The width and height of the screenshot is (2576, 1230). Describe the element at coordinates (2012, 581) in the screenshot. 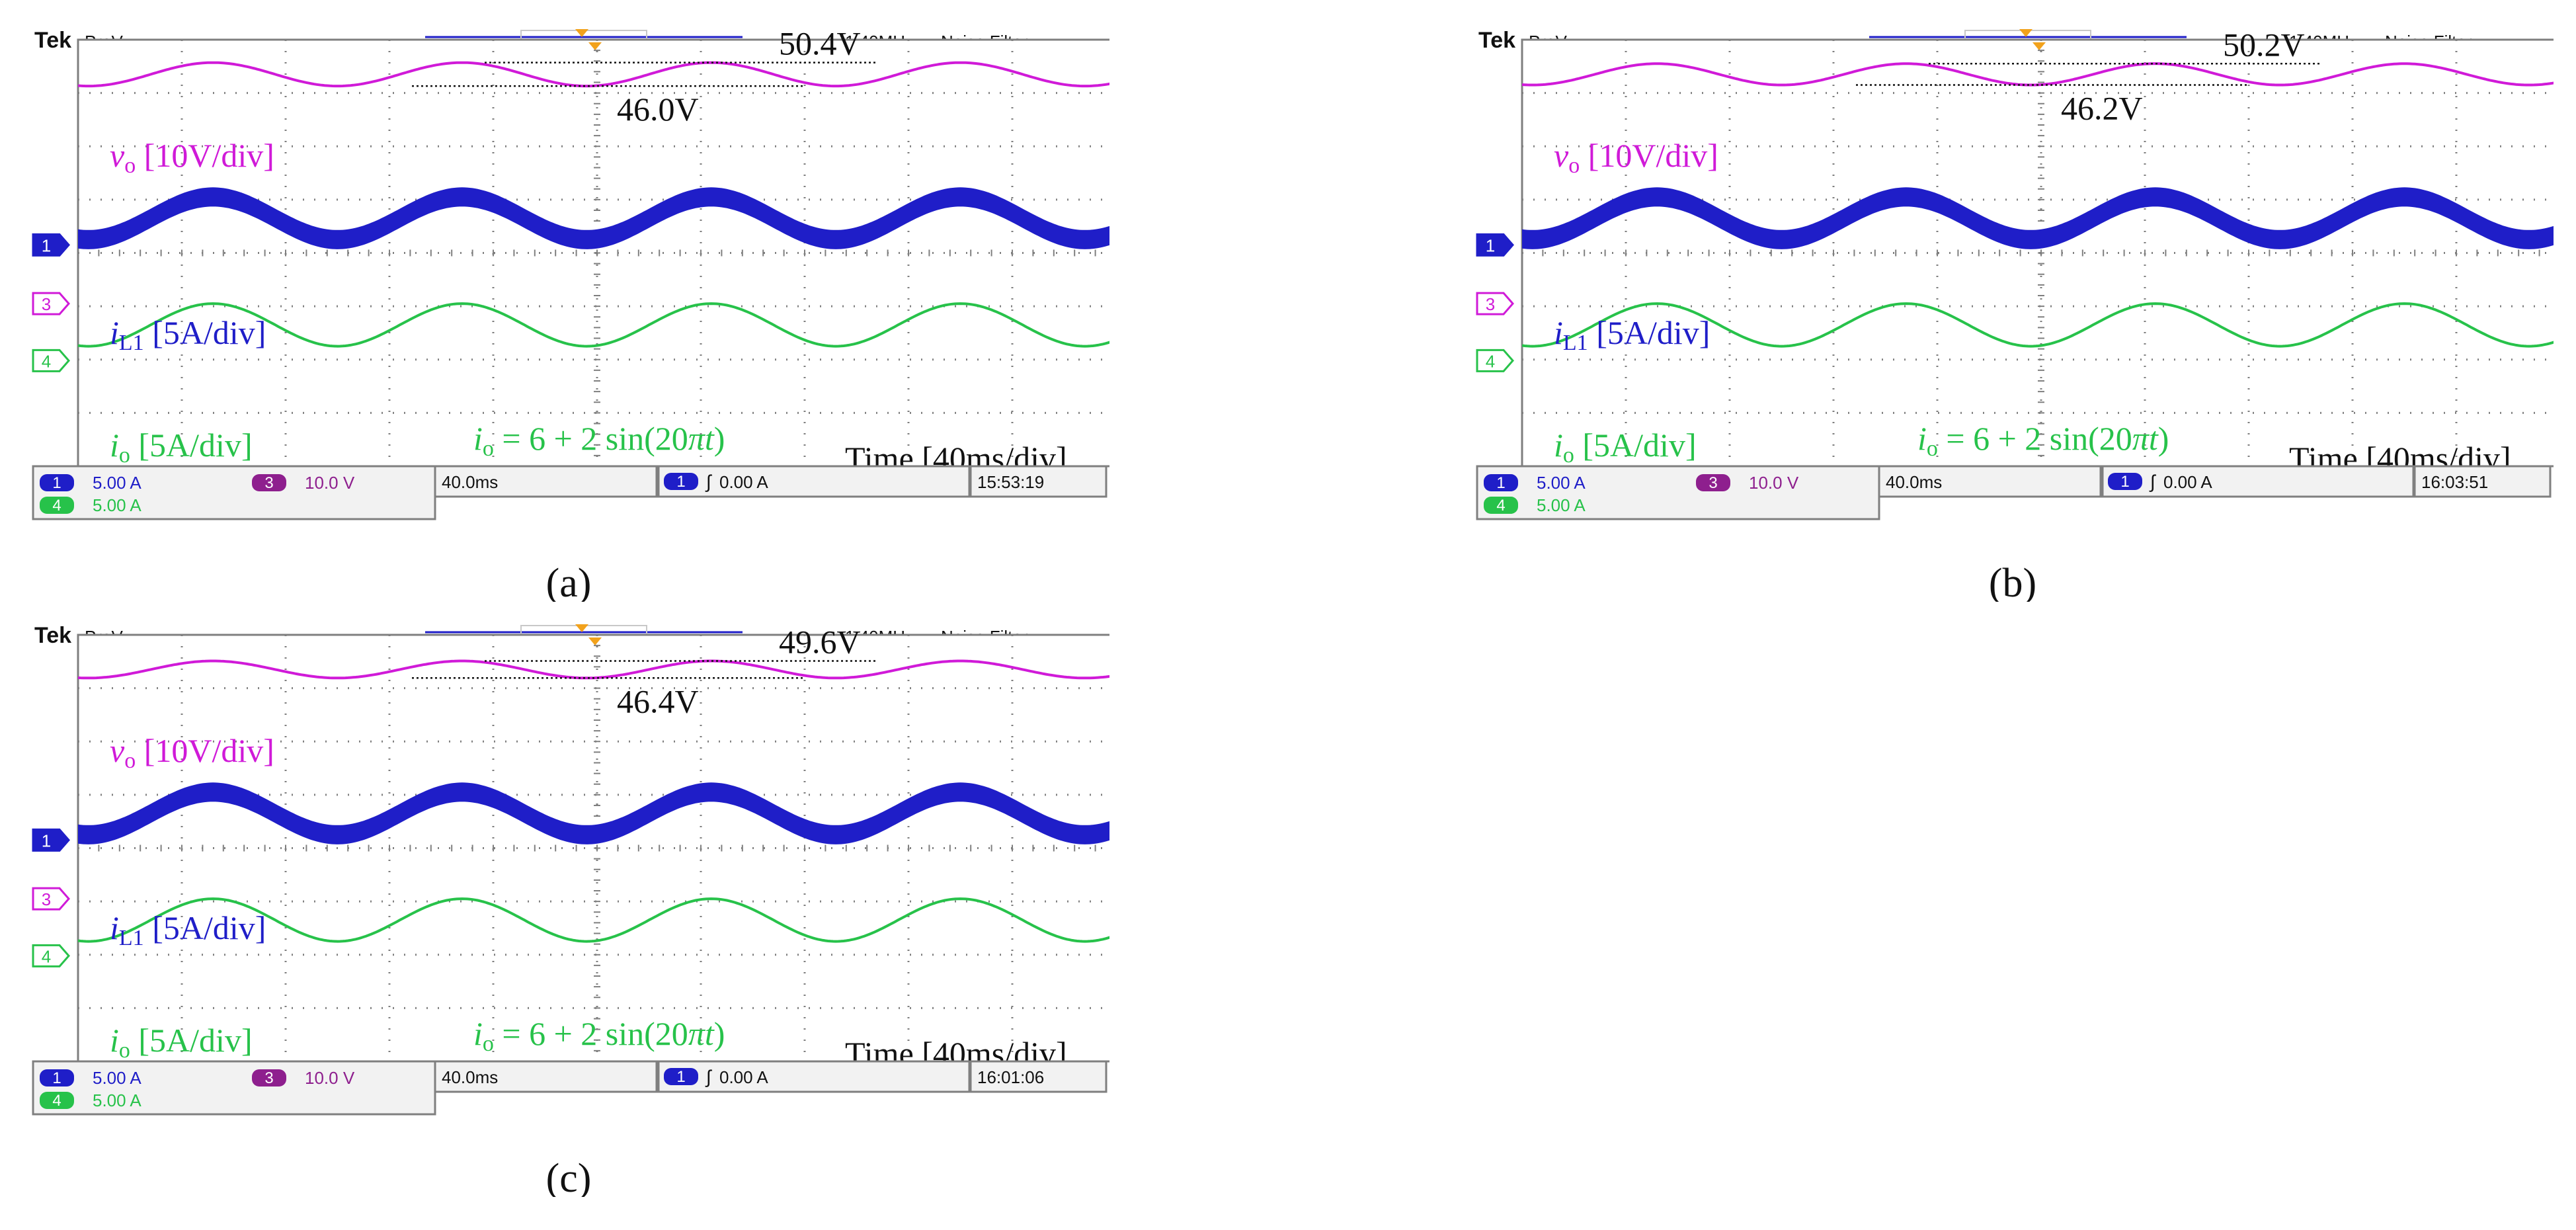

I see `panel-caption: (b)` at that location.